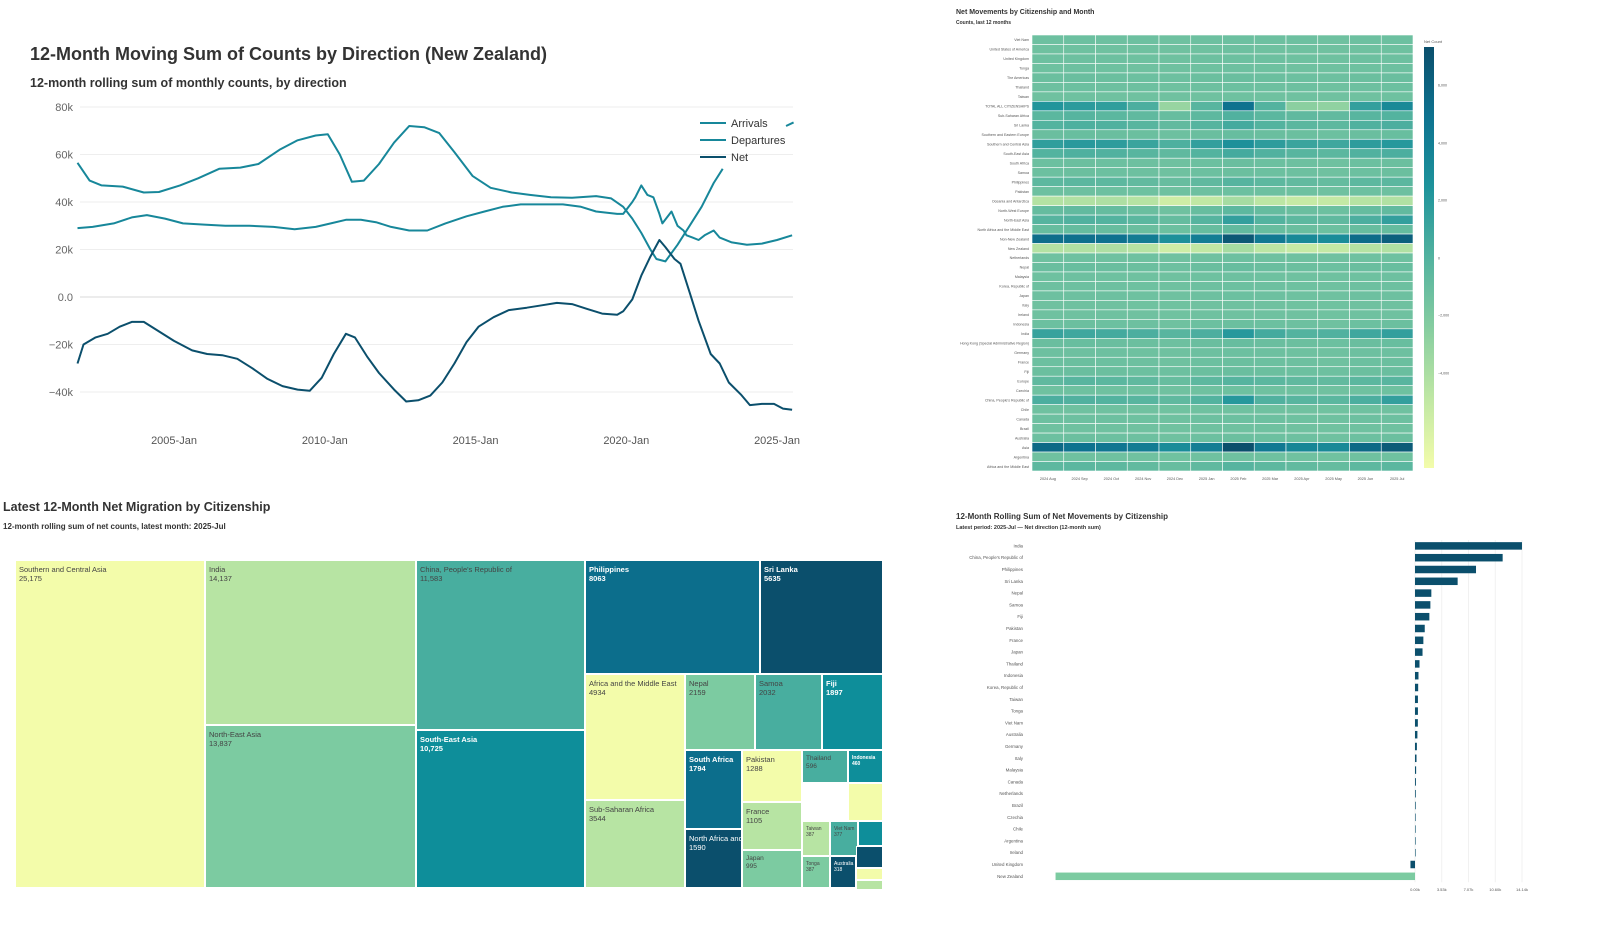 The width and height of the screenshot is (1615, 936). I want to click on heatmap-row-label: TOTAL ALL CITIZENSHIPS, so click(1007, 107).